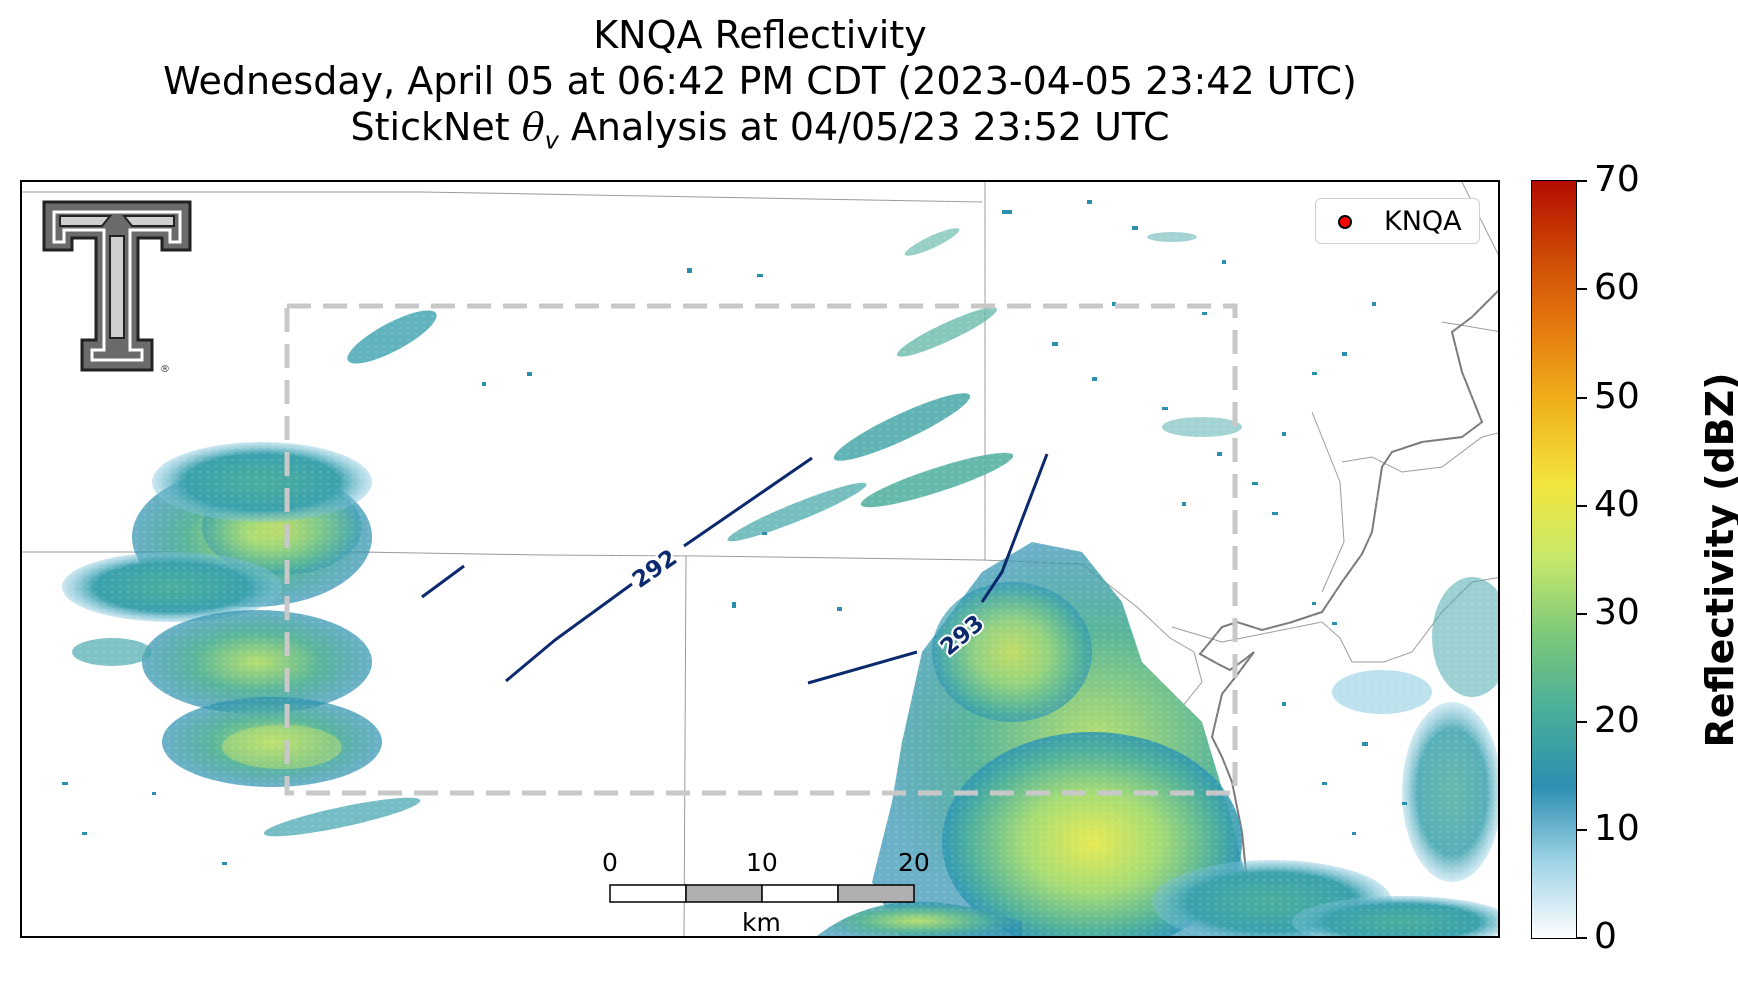 This screenshot has height=981, width=1738. I want to click on map-legend: KNQA, so click(1397, 221).